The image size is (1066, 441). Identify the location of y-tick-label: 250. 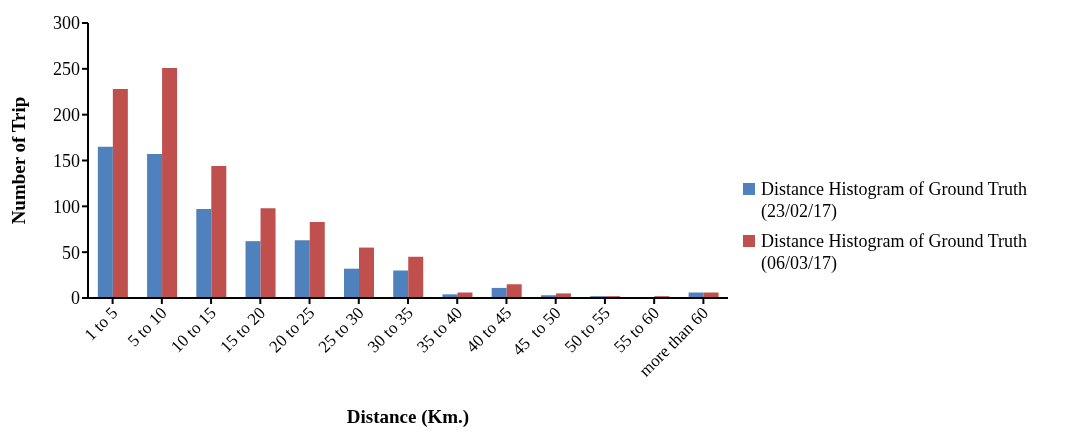
(66, 69).